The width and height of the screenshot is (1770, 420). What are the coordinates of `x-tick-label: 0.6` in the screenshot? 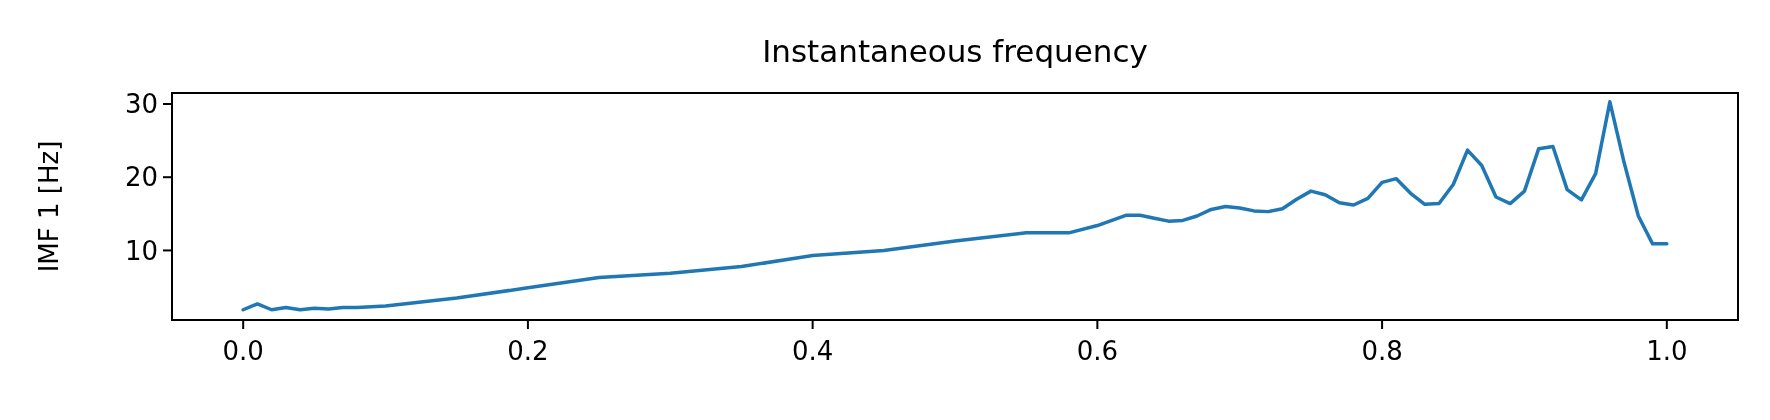 It's located at (1097, 351).